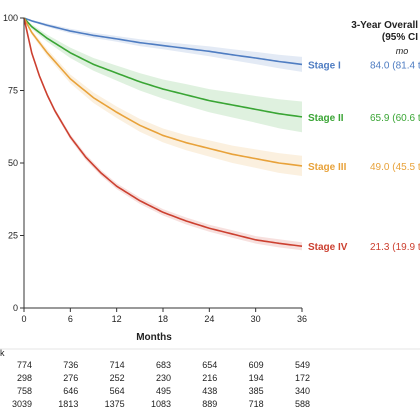 The width and height of the screenshot is (420, 420). What do you see at coordinates (22, 404) in the screenshot?
I see `risk-cell-r3-c0: 3039` at bounding box center [22, 404].